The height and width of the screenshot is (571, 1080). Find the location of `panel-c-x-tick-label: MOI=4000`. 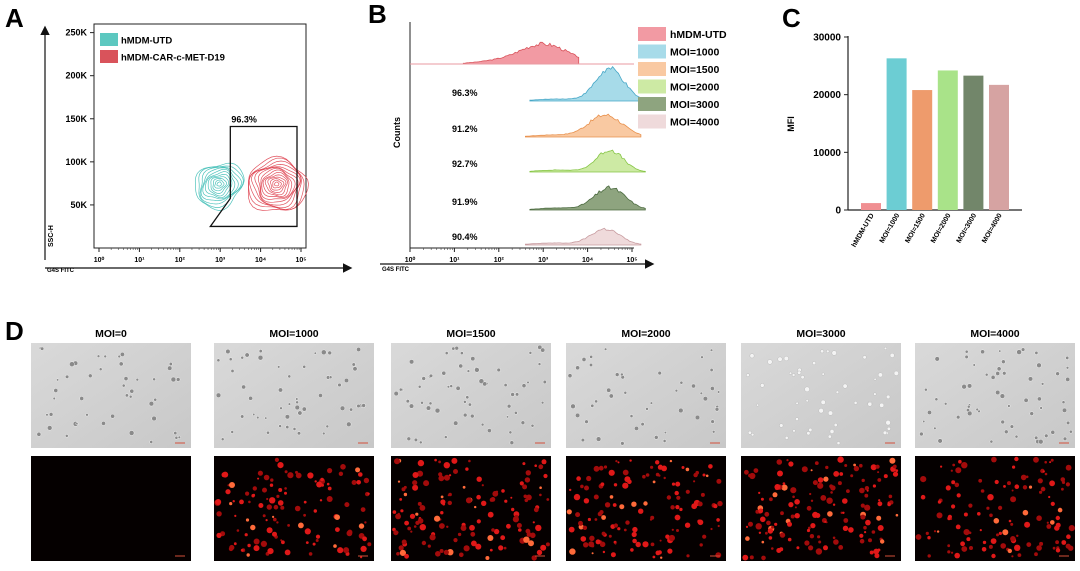

panel-c-x-tick-label: MOI=4000 is located at coordinates (992, 228).